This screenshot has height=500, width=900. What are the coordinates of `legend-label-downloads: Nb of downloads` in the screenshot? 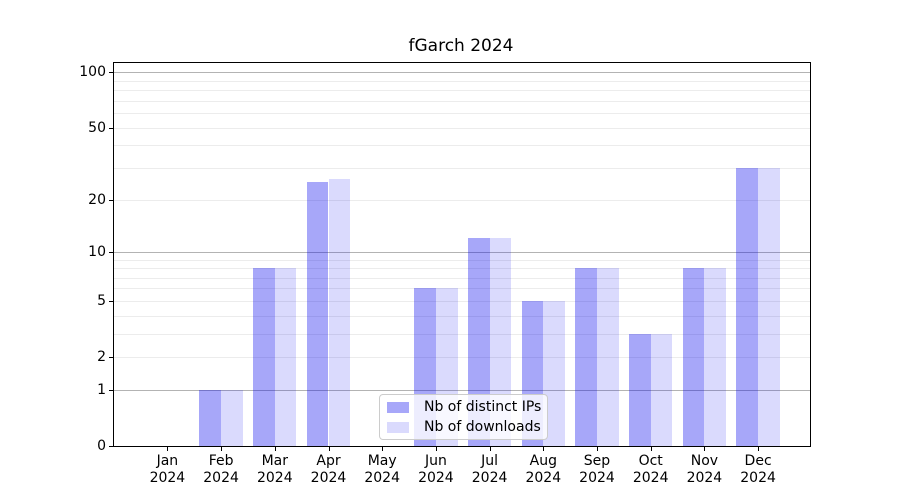 It's located at (482, 426).